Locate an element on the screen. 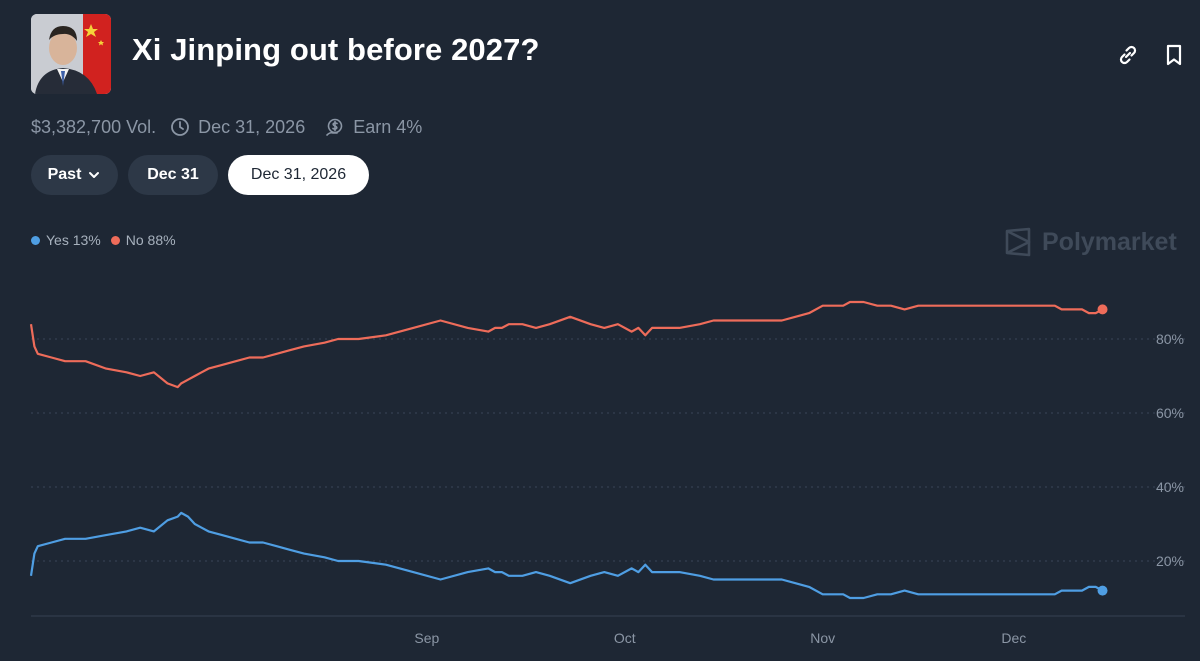 The width and height of the screenshot is (1200, 661). copy-link-button is located at coordinates (1128, 55).